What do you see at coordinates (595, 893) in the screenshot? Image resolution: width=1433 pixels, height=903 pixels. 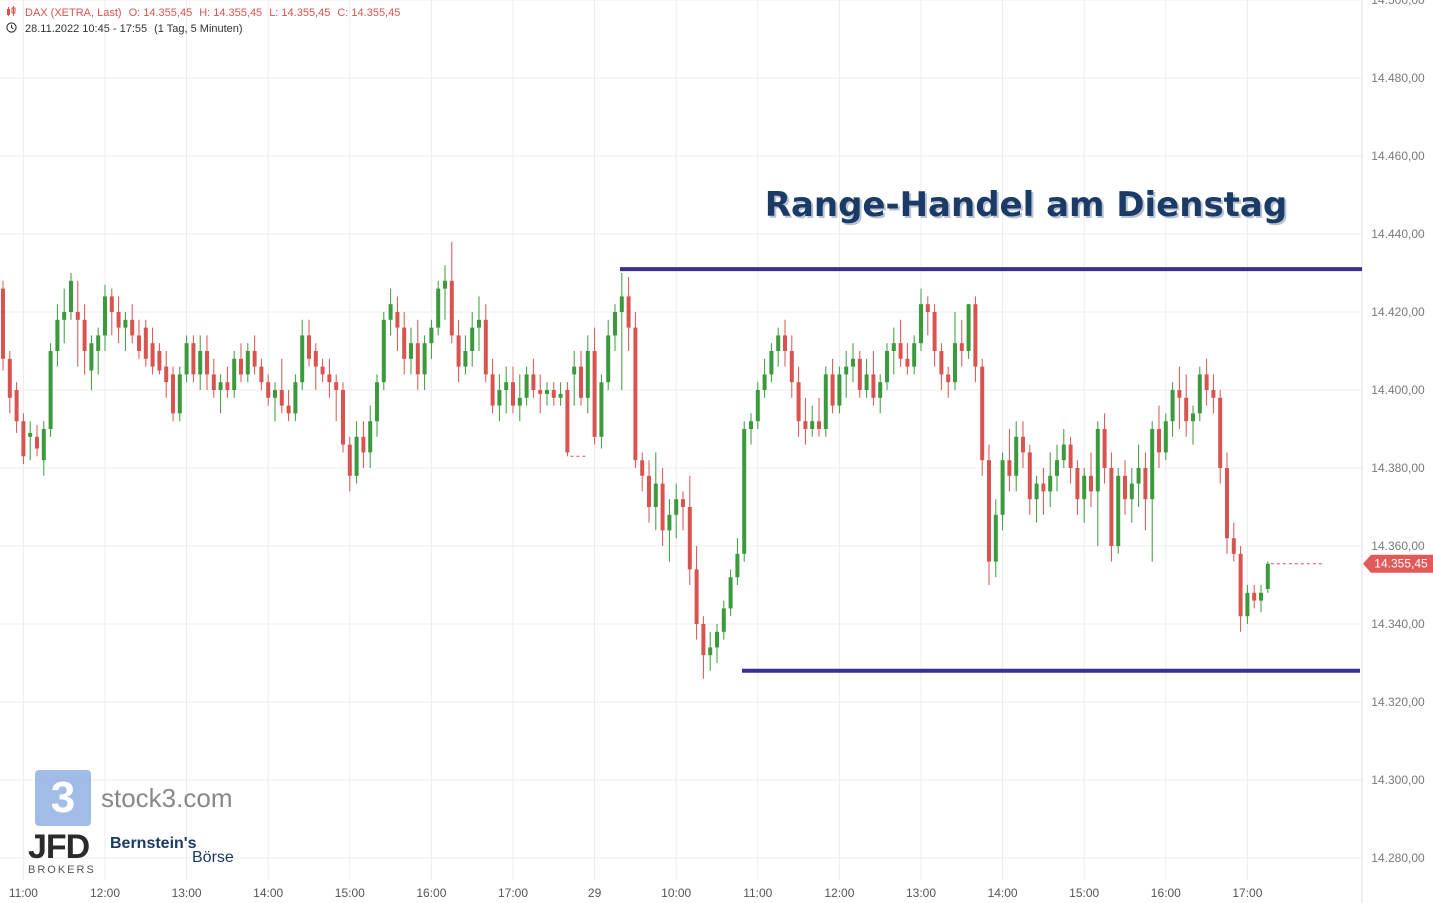 I see `x-tick-label: 29` at bounding box center [595, 893].